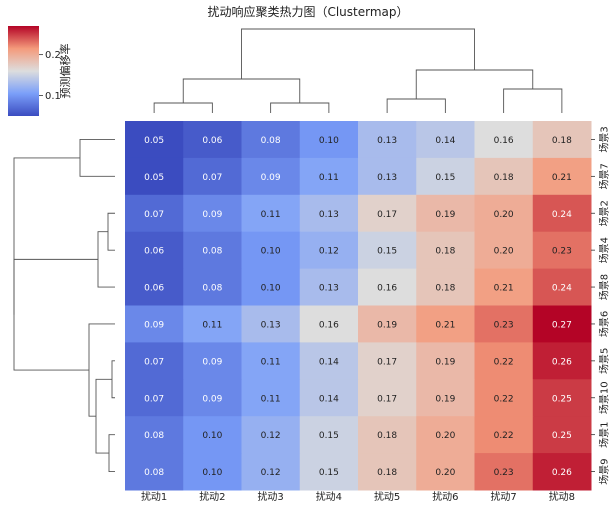 The width and height of the screenshot is (616, 516). What do you see at coordinates (329, 325) in the screenshot?
I see `cell-value-label: 0.16` at bounding box center [329, 325].